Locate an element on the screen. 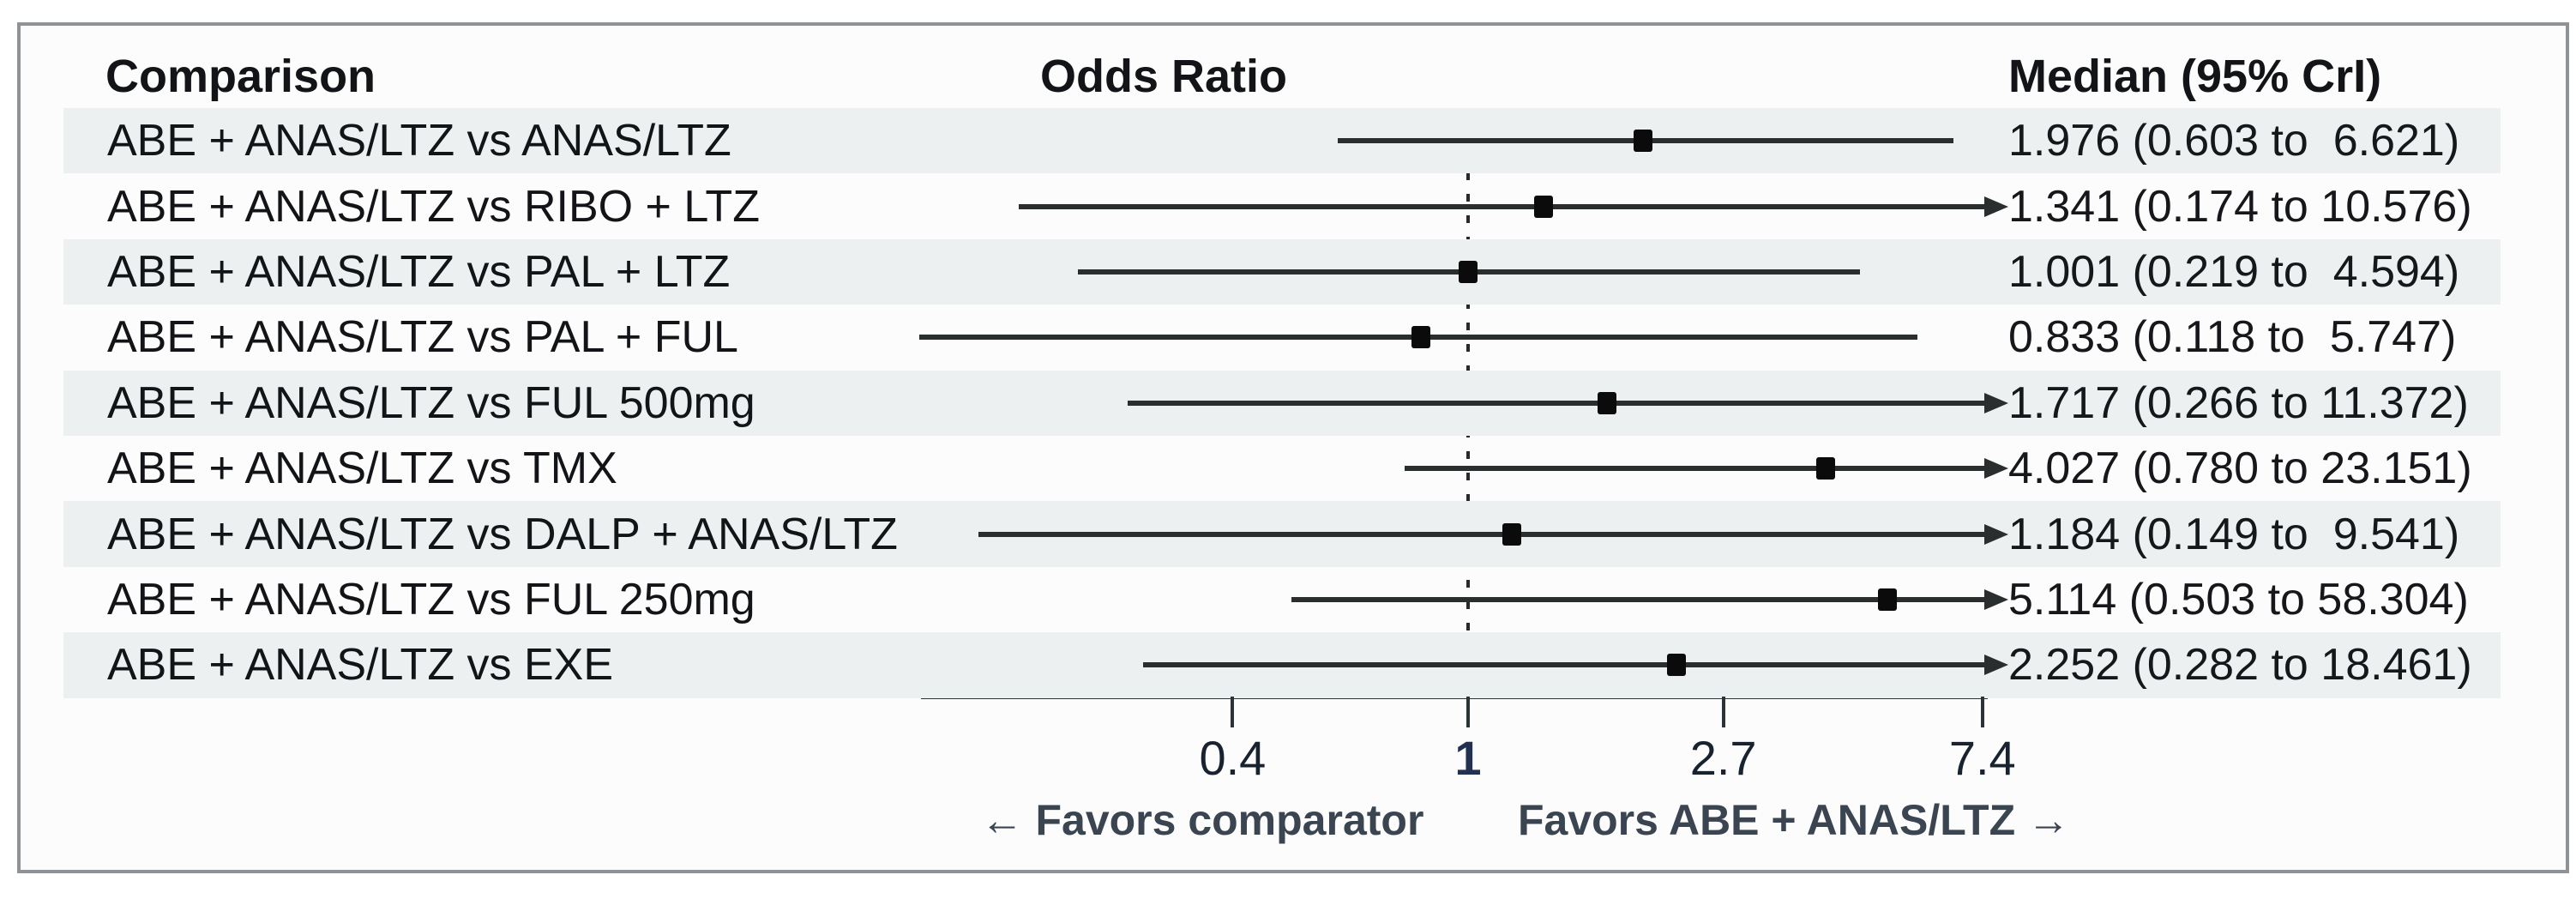 The height and width of the screenshot is (899, 2576). comparison-label: ABE + ANAS/LTZ vs PAL + LTZ is located at coordinates (419, 271).